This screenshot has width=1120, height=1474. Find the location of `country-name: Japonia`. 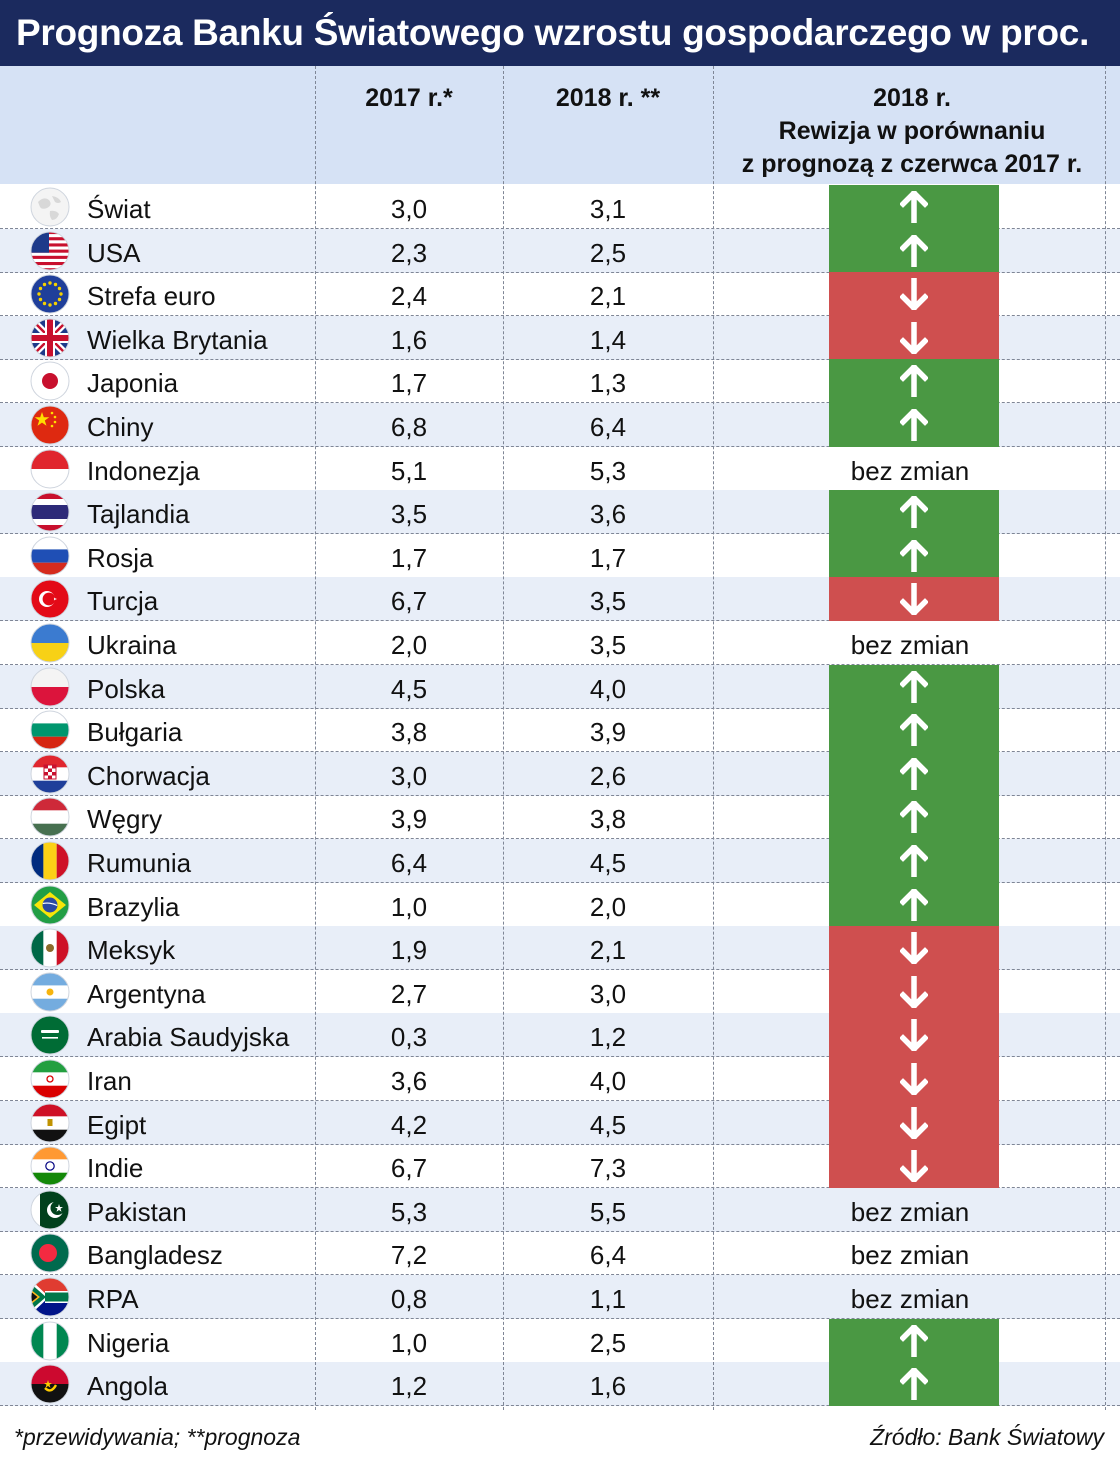

country-name: Japonia is located at coordinates (133, 383).